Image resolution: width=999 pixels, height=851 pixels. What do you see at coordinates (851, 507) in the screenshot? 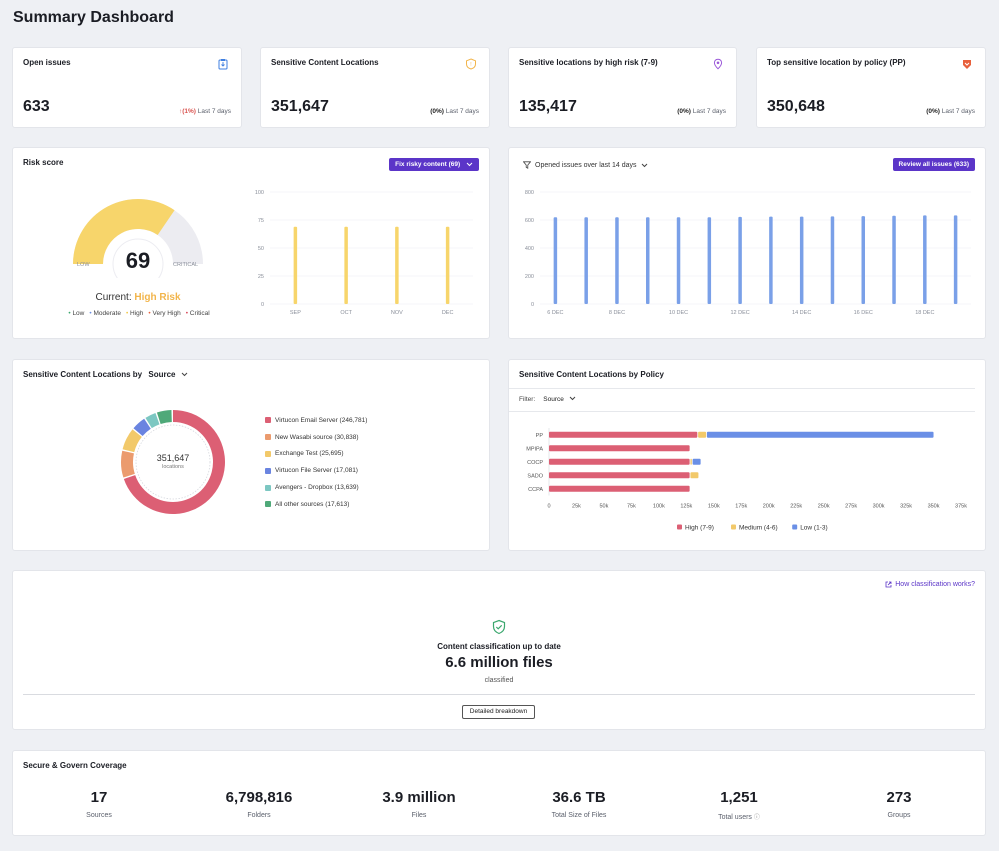
I see `x-tick-label: 275k` at bounding box center [851, 507].